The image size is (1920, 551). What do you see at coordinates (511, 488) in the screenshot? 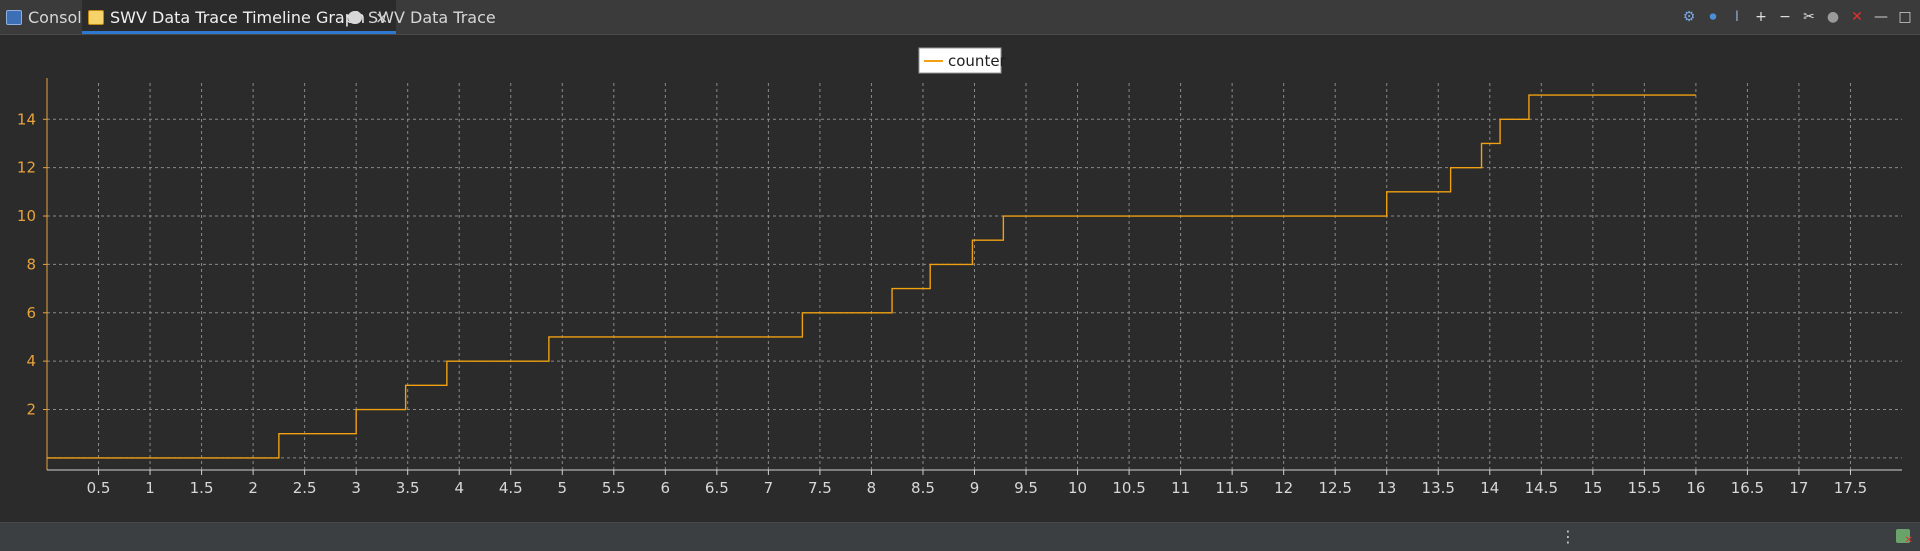
I see `x-tick-label: 4.5` at bounding box center [511, 488].